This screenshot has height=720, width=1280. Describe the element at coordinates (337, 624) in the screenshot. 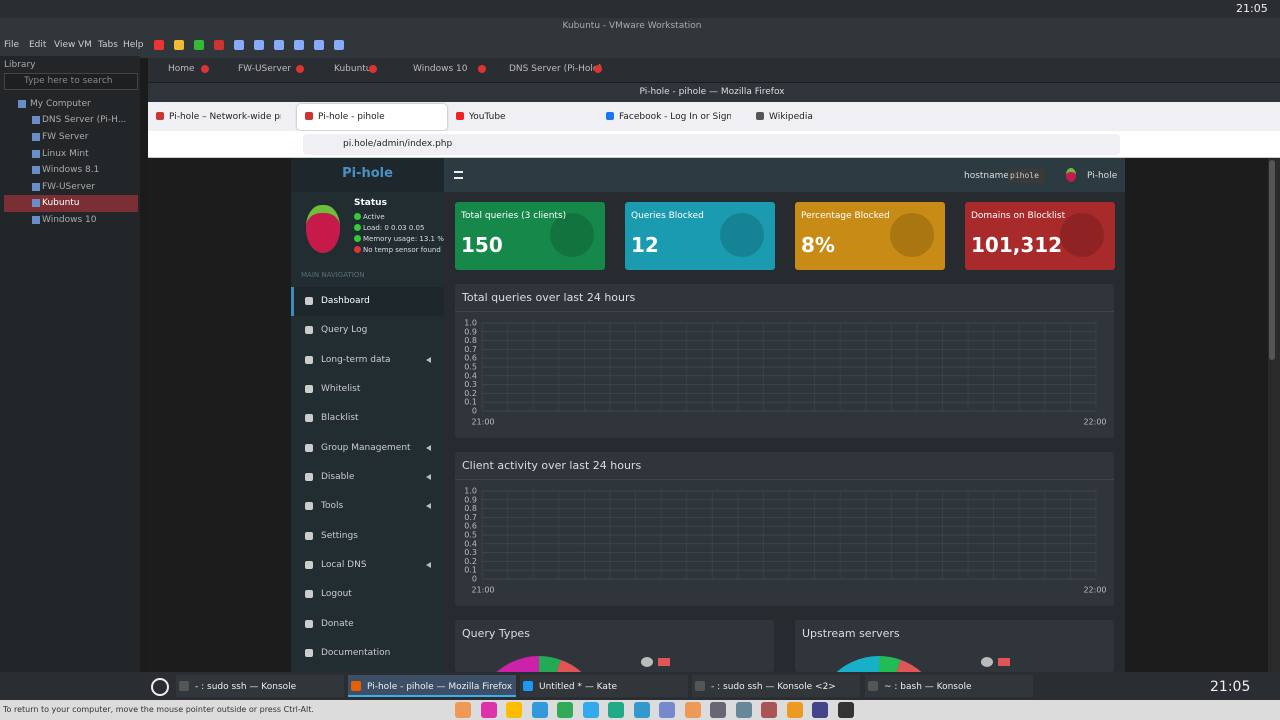

I see `nav-item: Donate` at that location.